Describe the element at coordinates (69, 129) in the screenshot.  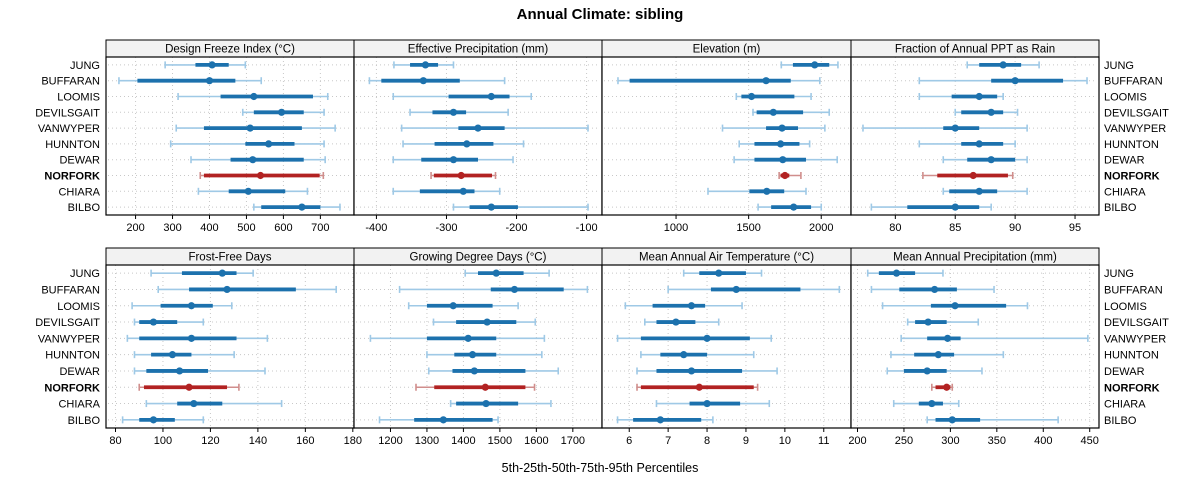
I see `station-label-left-vanwyper: VANWYPER` at that location.